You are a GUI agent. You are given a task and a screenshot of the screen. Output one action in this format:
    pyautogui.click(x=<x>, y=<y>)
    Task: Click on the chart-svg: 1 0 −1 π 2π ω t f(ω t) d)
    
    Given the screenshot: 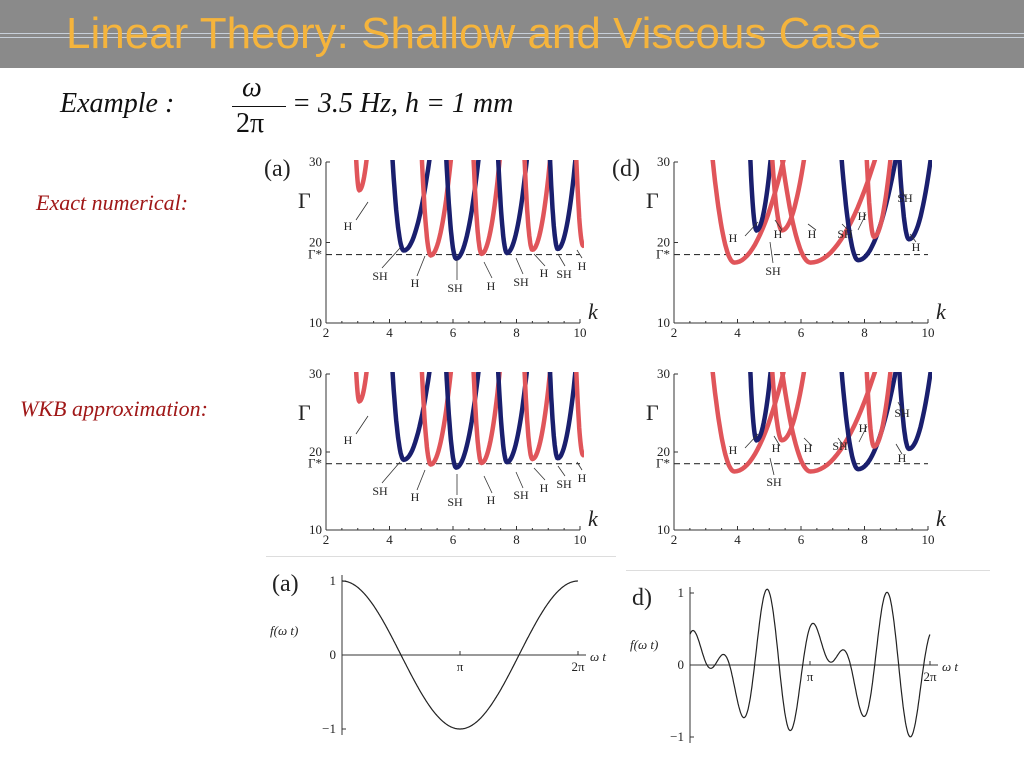 What is the action you would take?
    pyautogui.click(x=794, y=664)
    